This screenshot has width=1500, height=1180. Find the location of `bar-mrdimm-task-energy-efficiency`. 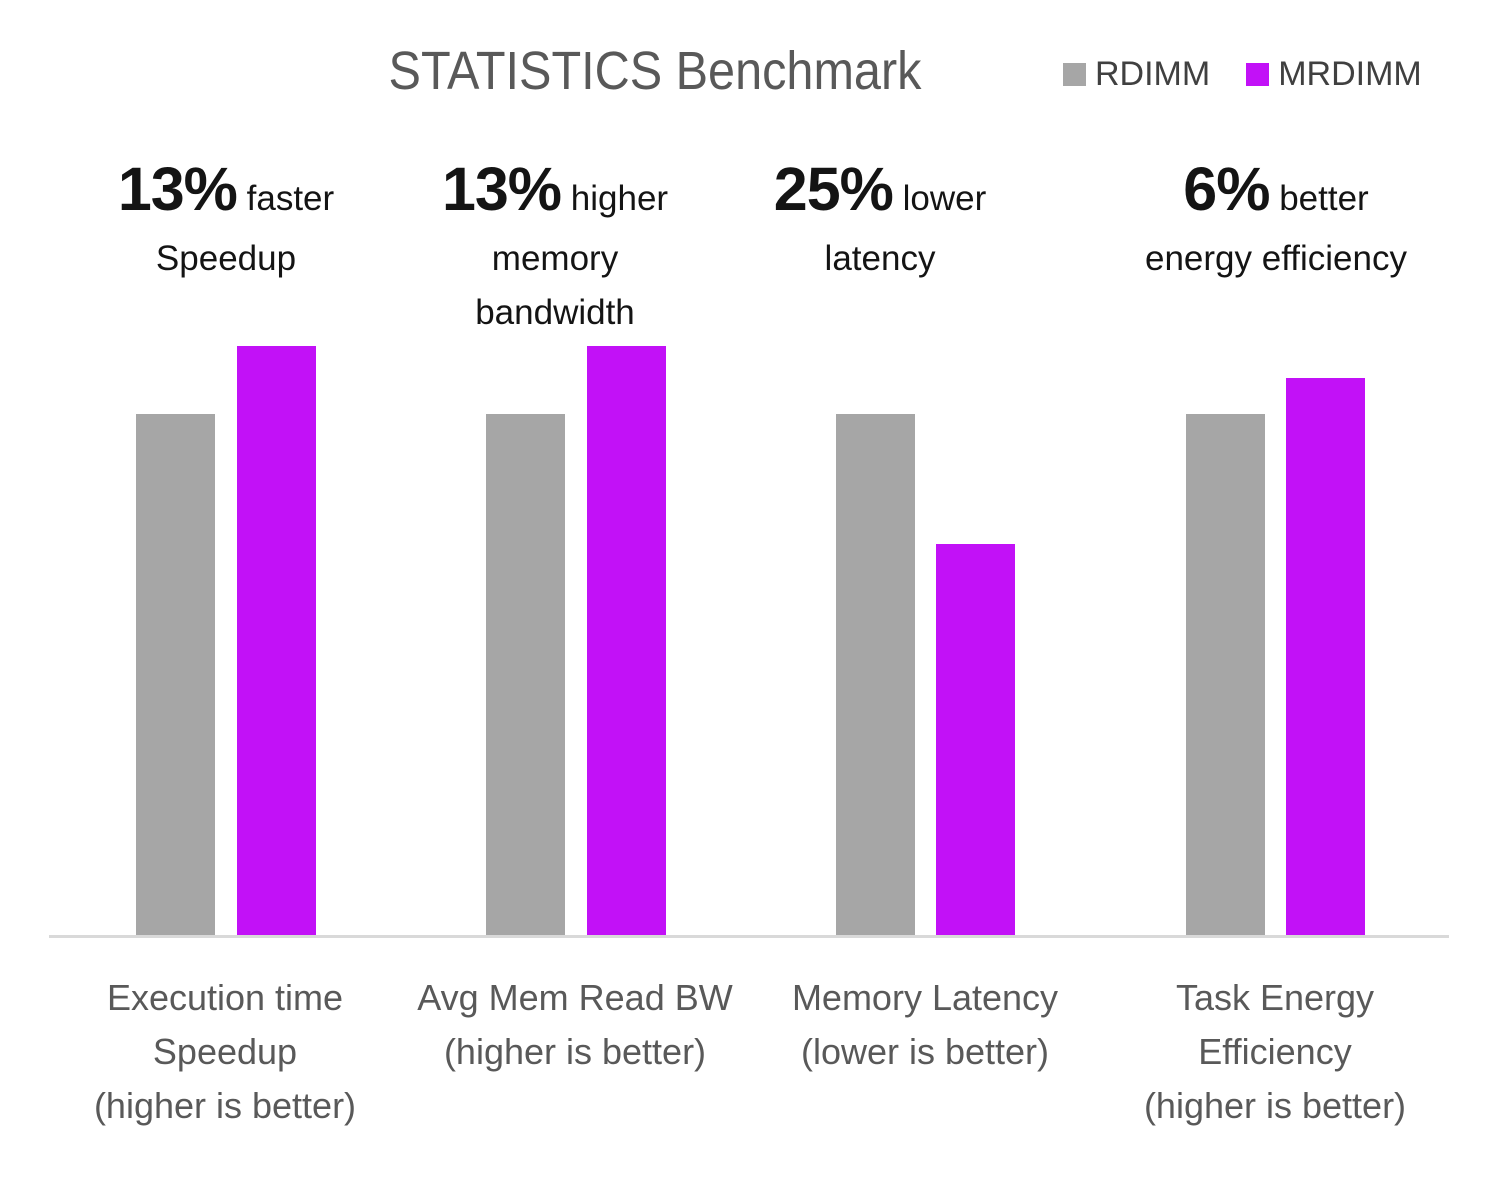

bar-mrdimm-task-energy-efficiency is located at coordinates (1325, 656).